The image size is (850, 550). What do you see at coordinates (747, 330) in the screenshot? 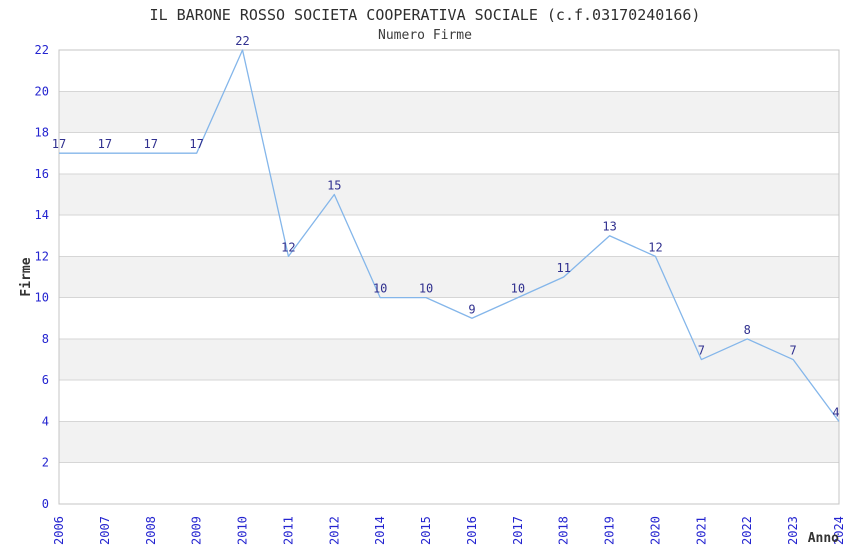
I see `data-point-label: 8` at bounding box center [747, 330].